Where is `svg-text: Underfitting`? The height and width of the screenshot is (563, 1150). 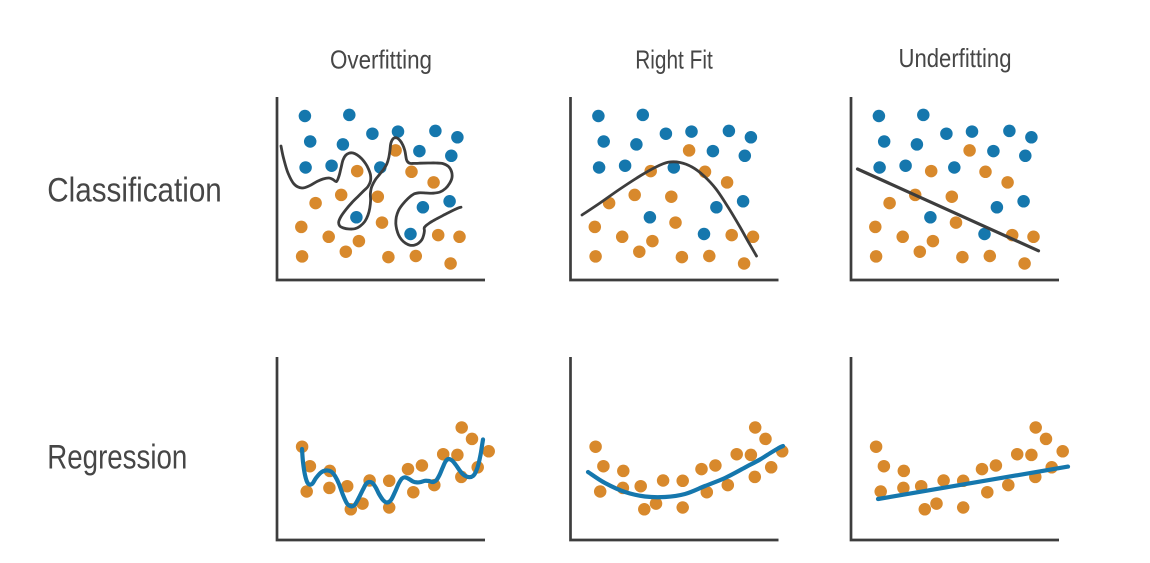
svg-text: Underfitting is located at coordinates (955, 58).